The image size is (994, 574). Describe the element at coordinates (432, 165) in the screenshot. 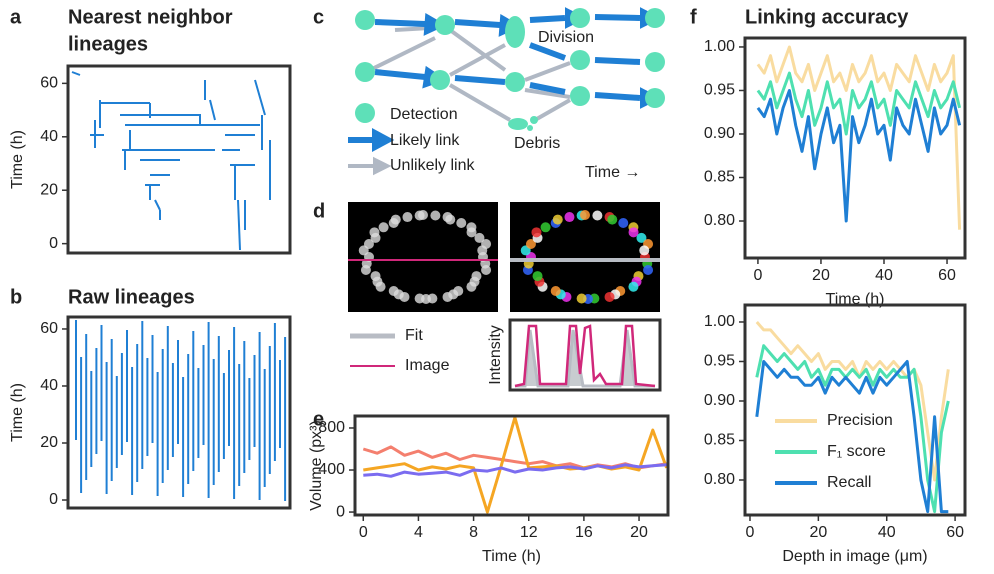

I see `unlikely-link-label: Unlikely link` at that location.